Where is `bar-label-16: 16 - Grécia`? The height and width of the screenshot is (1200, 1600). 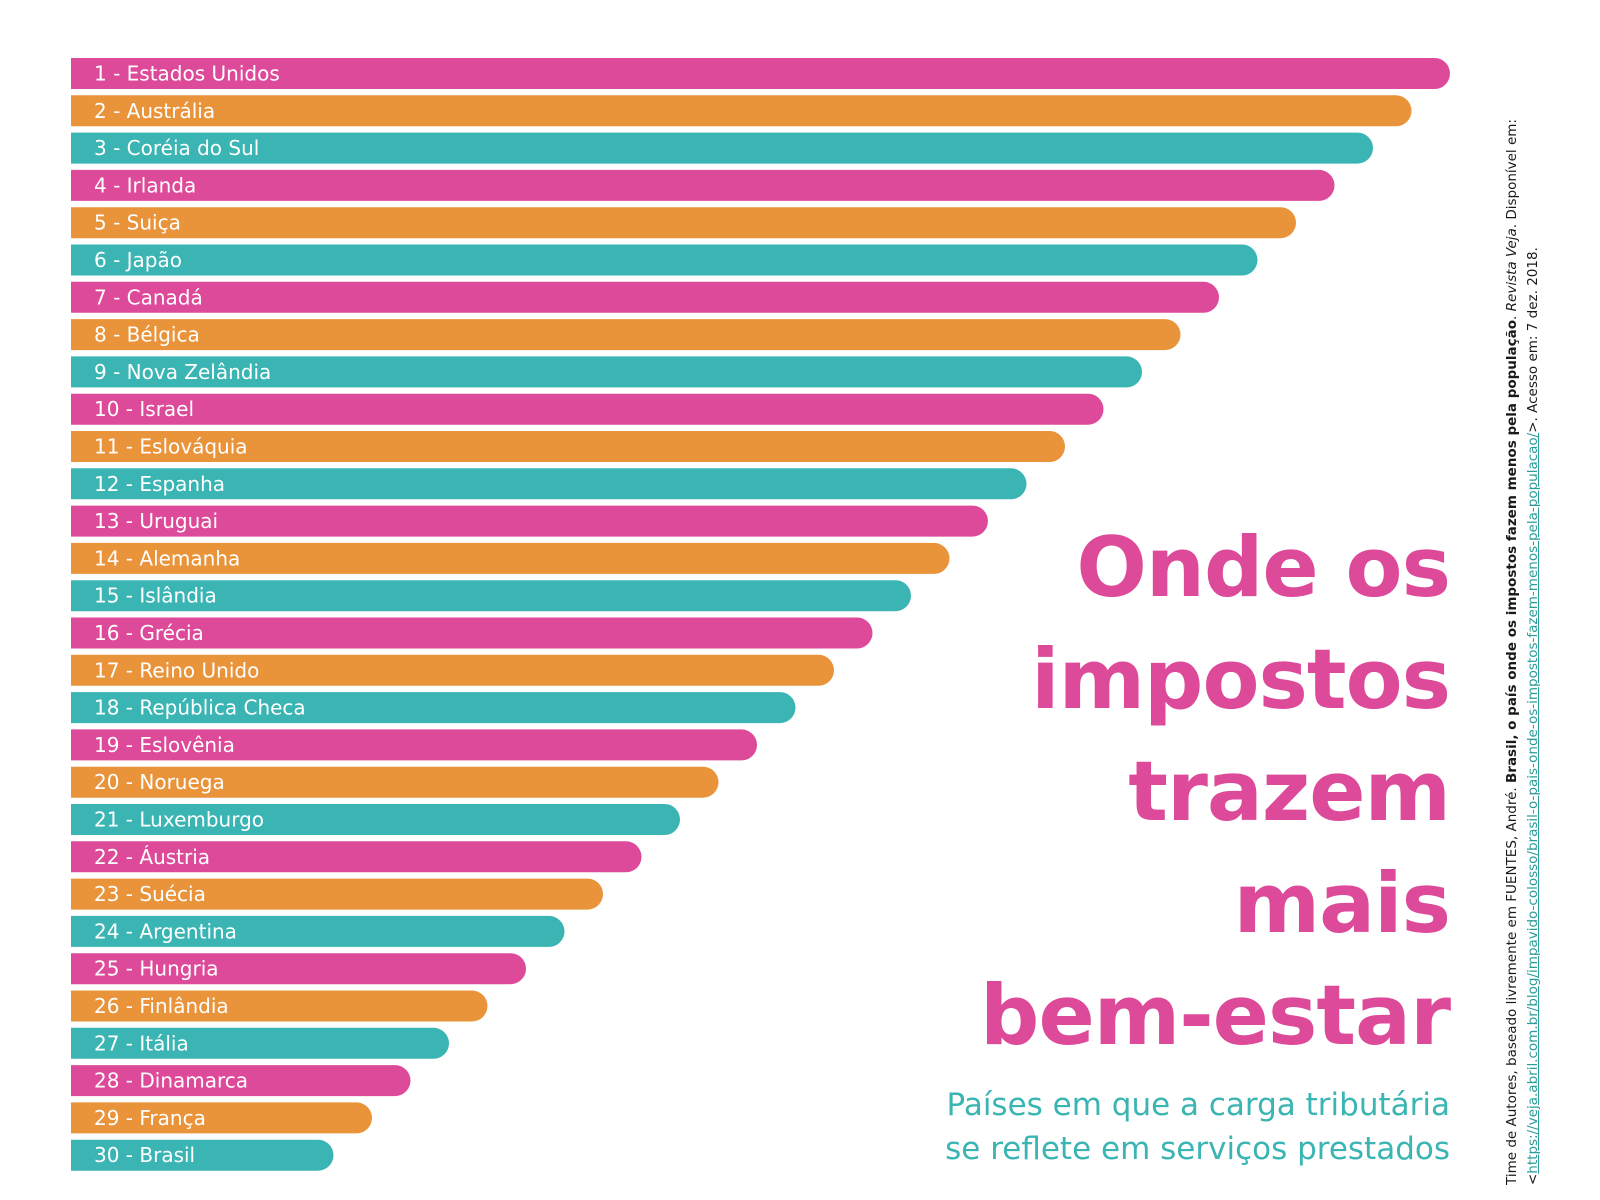 bar-label-16: 16 - Grécia is located at coordinates (149, 633).